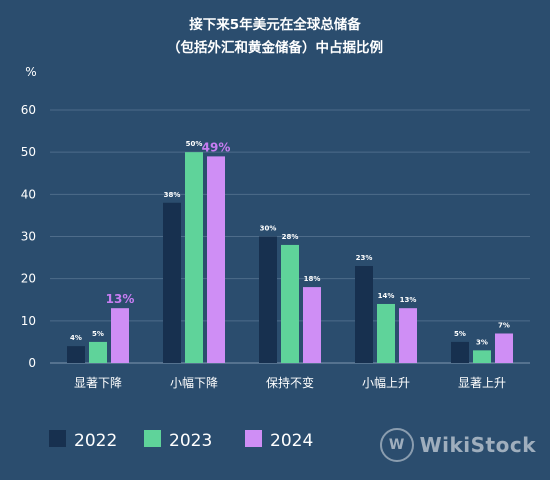 The image size is (550, 480). What do you see at coordinates (364, 258) in the screenshot?
I see `data-label: 23%` at bounding box center [364, 258].